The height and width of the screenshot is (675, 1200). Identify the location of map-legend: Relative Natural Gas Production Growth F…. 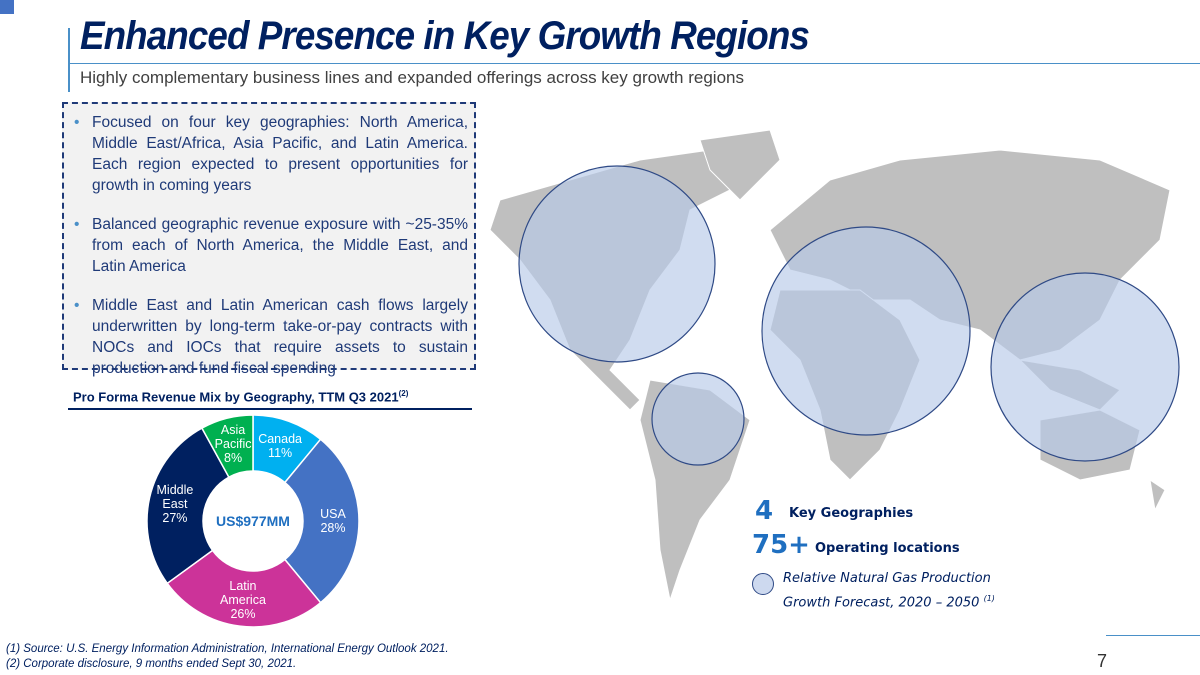
(889, 591).